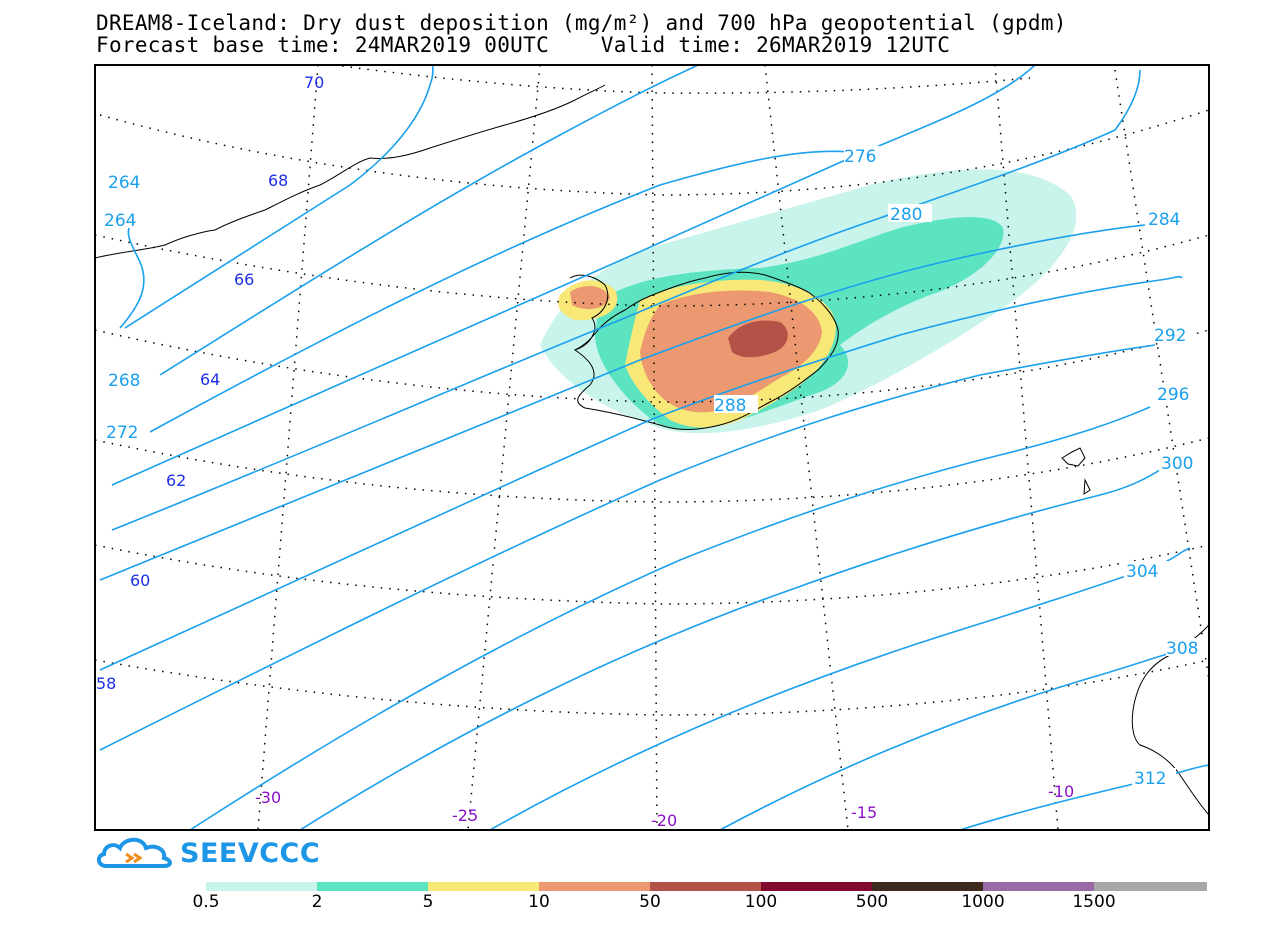 This screenshot has width=1271, height=925. What do you see at coordinates (106, 683) in the screenshot?
I see `lat-label-58: 58` at bounding box center [106, 683].